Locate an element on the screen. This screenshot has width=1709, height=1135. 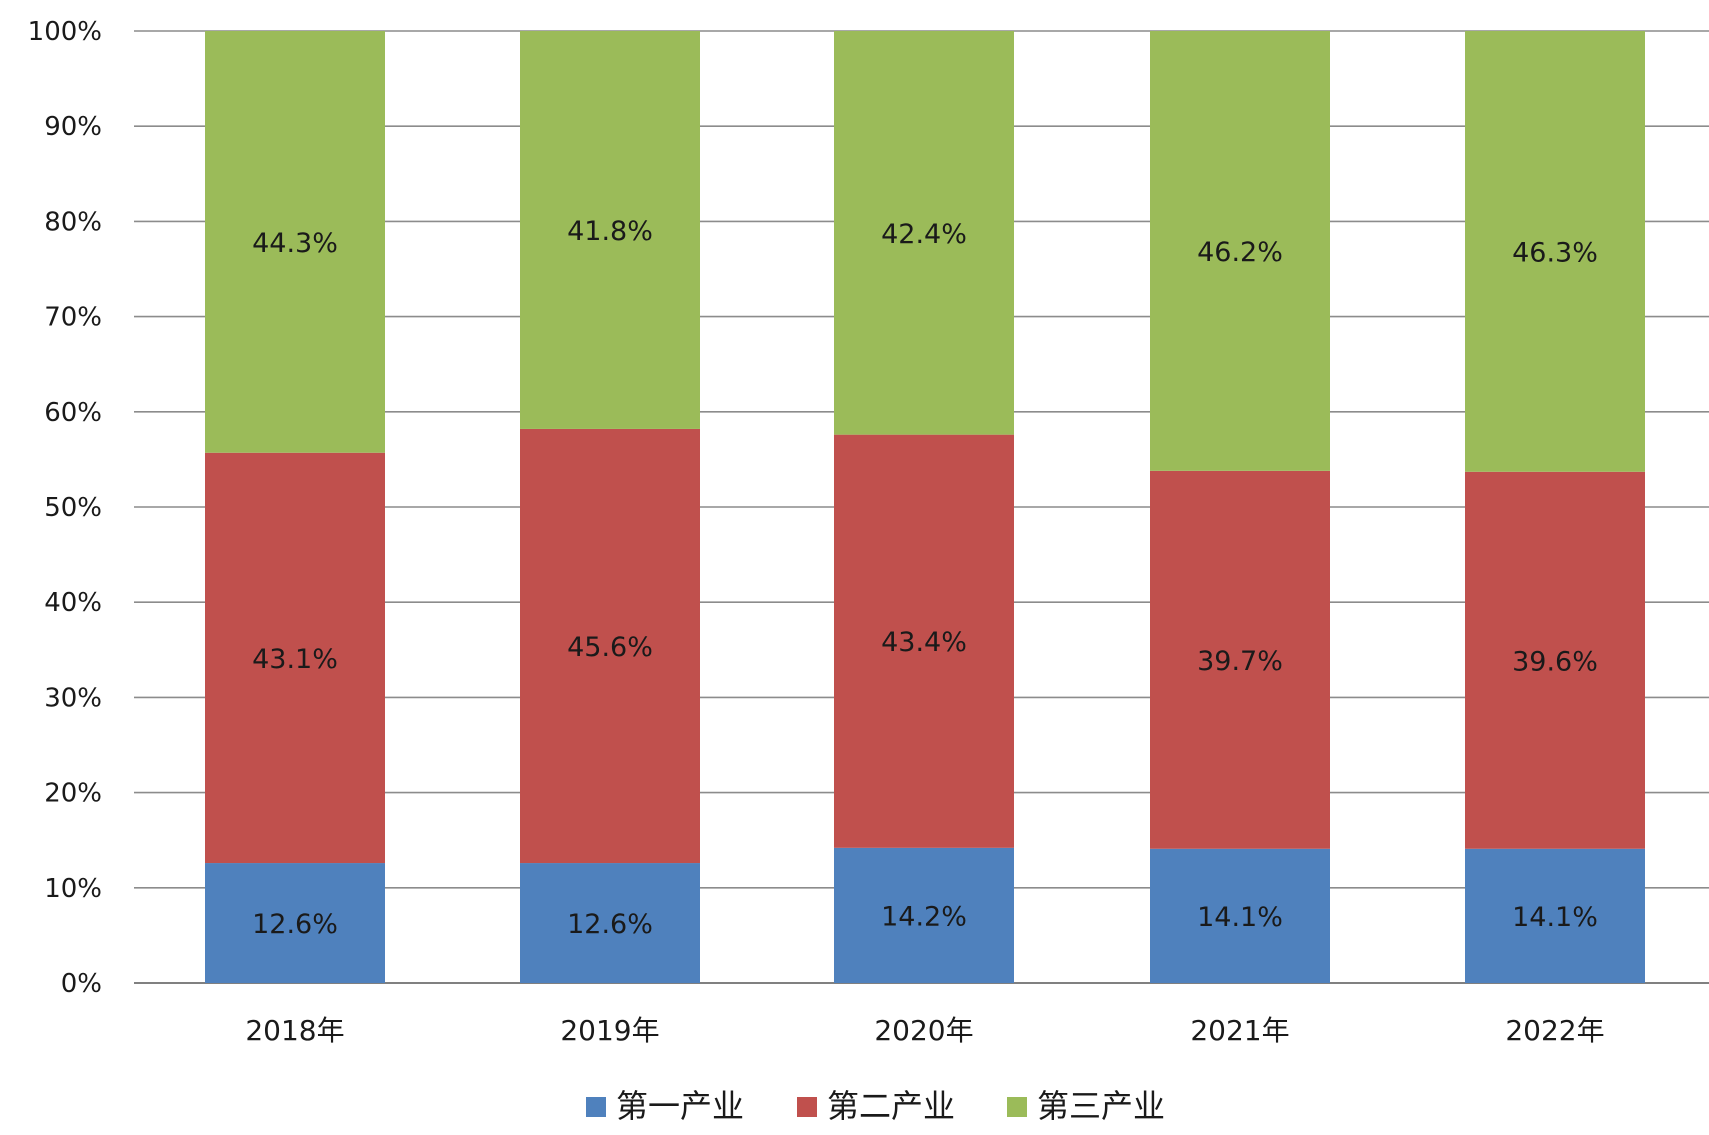
y-tick-label: 100% is located at coordinates (65, 32).